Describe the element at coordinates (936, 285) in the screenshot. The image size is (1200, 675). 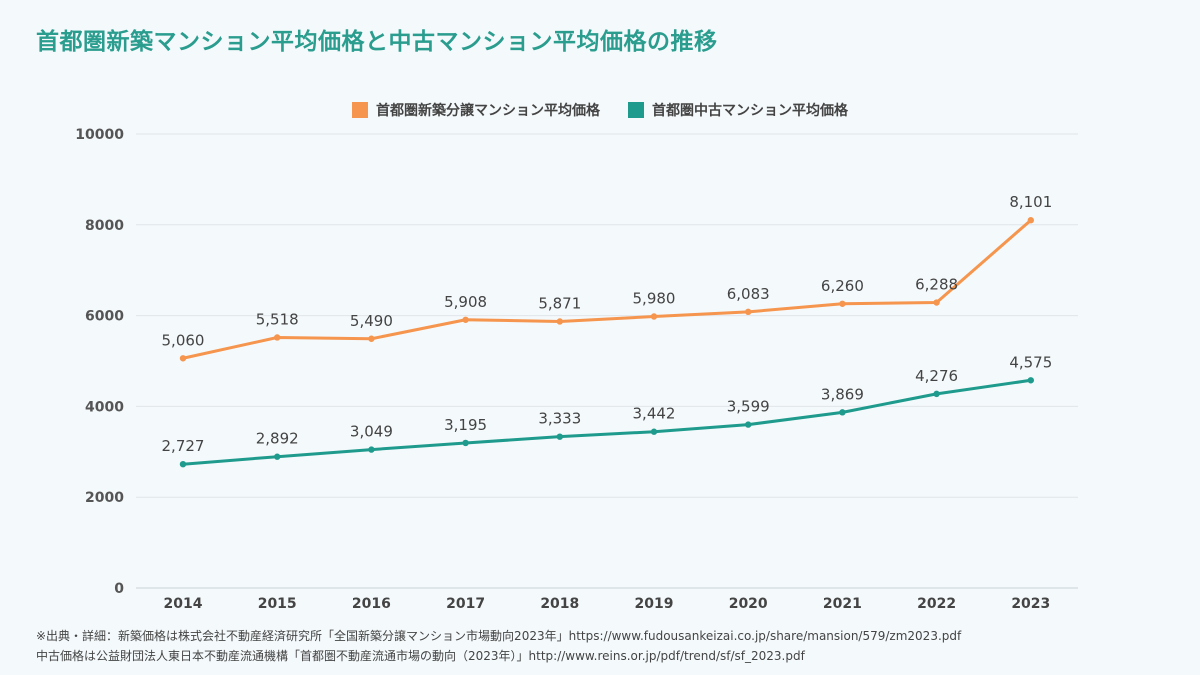
I see `data-label-new: 6,288` at that location.